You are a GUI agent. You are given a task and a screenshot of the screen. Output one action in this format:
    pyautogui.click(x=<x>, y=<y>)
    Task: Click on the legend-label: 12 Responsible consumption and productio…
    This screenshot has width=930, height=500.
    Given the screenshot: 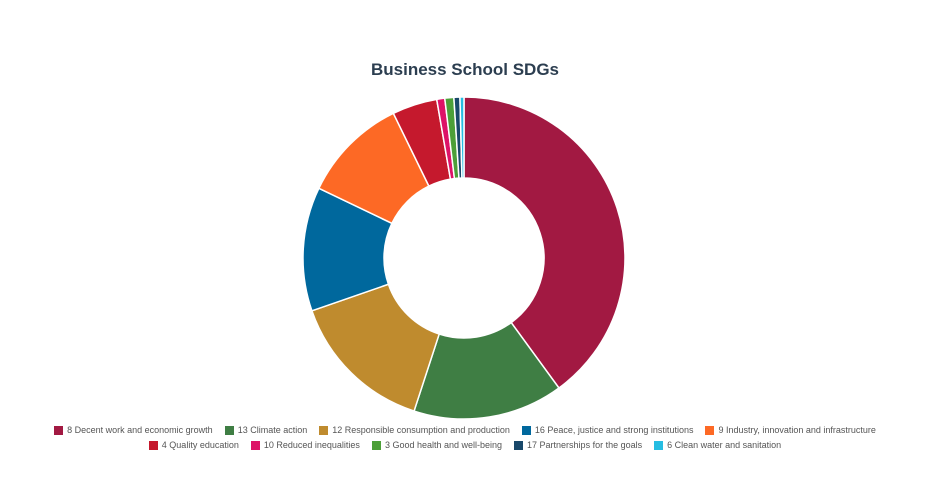 What is the action you would take?
    pyautogui.click(x=421, y=430)
    